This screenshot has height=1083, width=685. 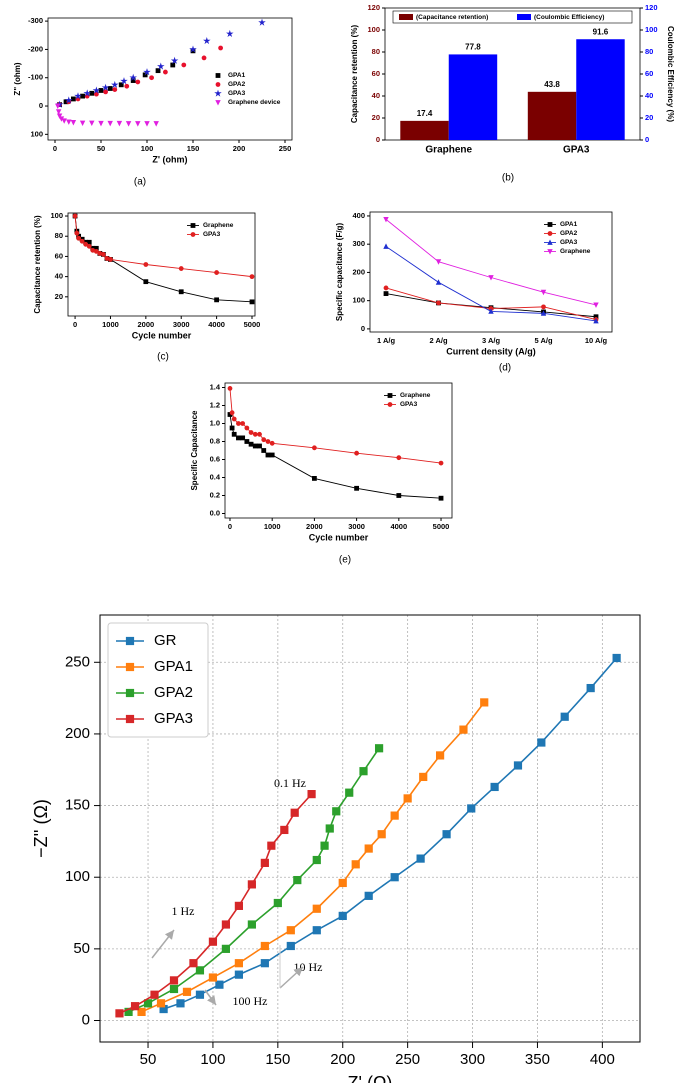 I want to click on y-tick-label: 0.8, so click(x=215, y=440).